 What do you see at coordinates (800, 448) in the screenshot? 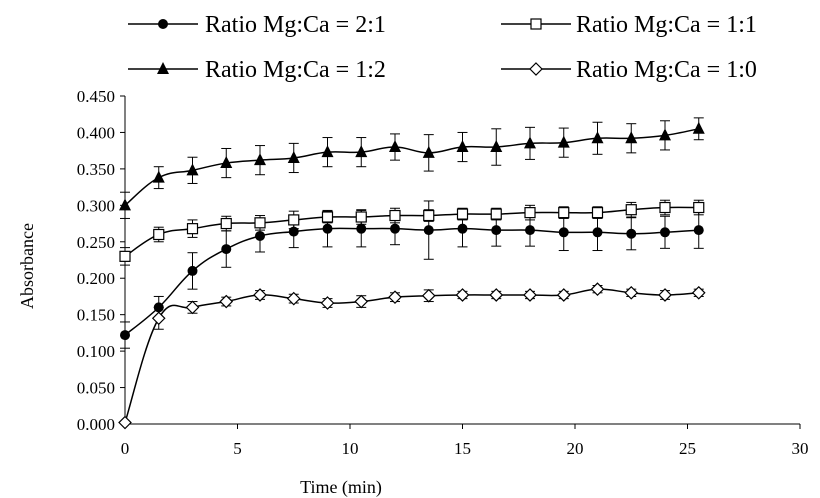
I see `x-tick-label: 30` at bounding box center [800, 448].